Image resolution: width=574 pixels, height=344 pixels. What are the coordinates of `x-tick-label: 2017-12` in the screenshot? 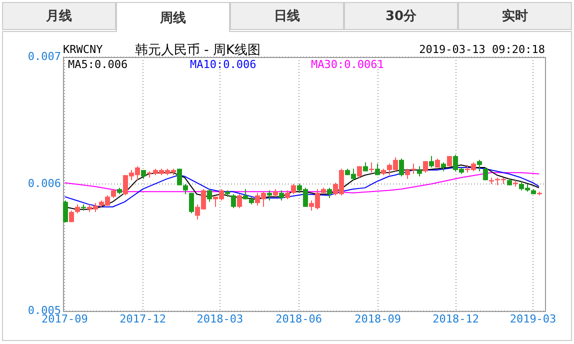 It's located at (143, 319).